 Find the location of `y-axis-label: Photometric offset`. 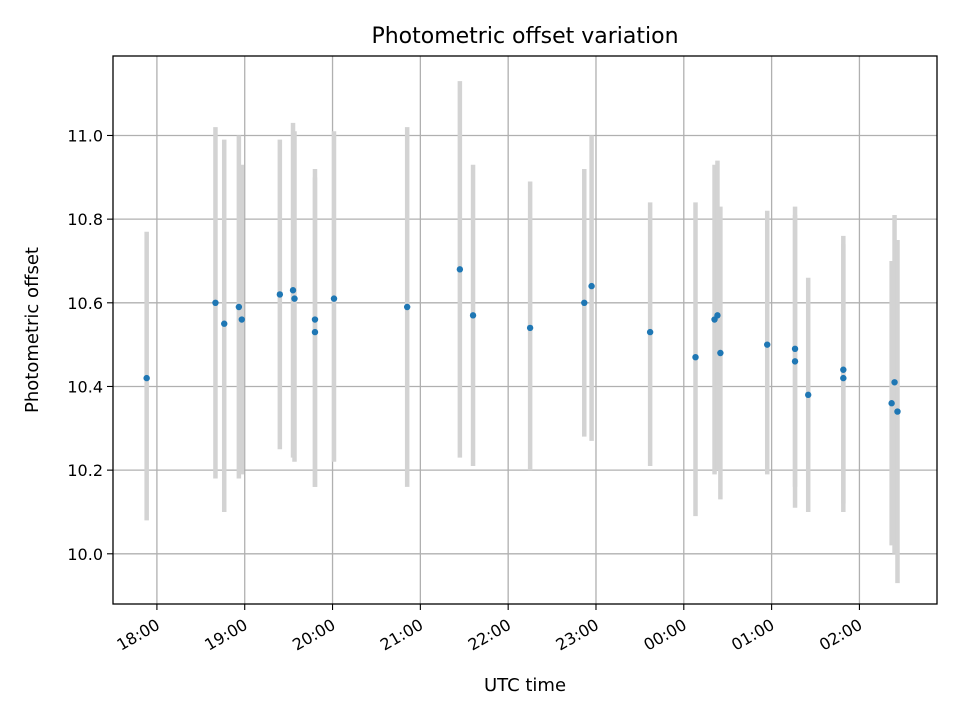

y-axis-label: Photometric offset is located at coordinates (32, 330).